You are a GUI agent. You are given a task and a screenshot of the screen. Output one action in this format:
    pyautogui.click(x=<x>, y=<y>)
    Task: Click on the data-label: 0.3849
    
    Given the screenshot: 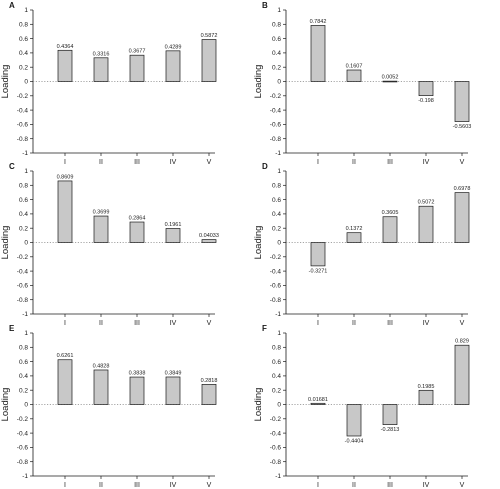 What is the action you would take?
    pyautogui.click(x=173, y=373)
    